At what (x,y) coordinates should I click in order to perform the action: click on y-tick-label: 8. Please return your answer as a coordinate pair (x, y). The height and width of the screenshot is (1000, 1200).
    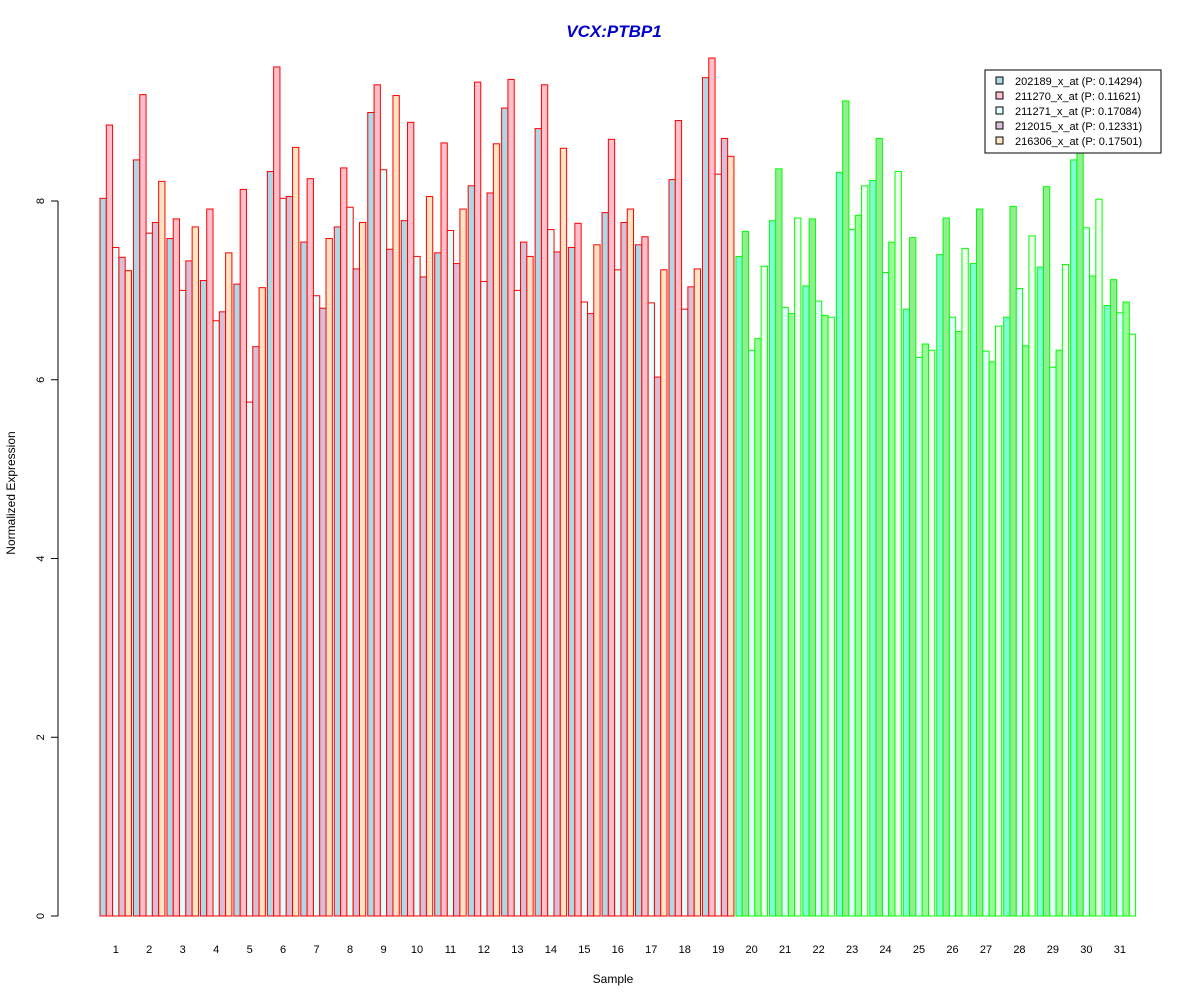
    Looking at the image, I should click on (41, 201).